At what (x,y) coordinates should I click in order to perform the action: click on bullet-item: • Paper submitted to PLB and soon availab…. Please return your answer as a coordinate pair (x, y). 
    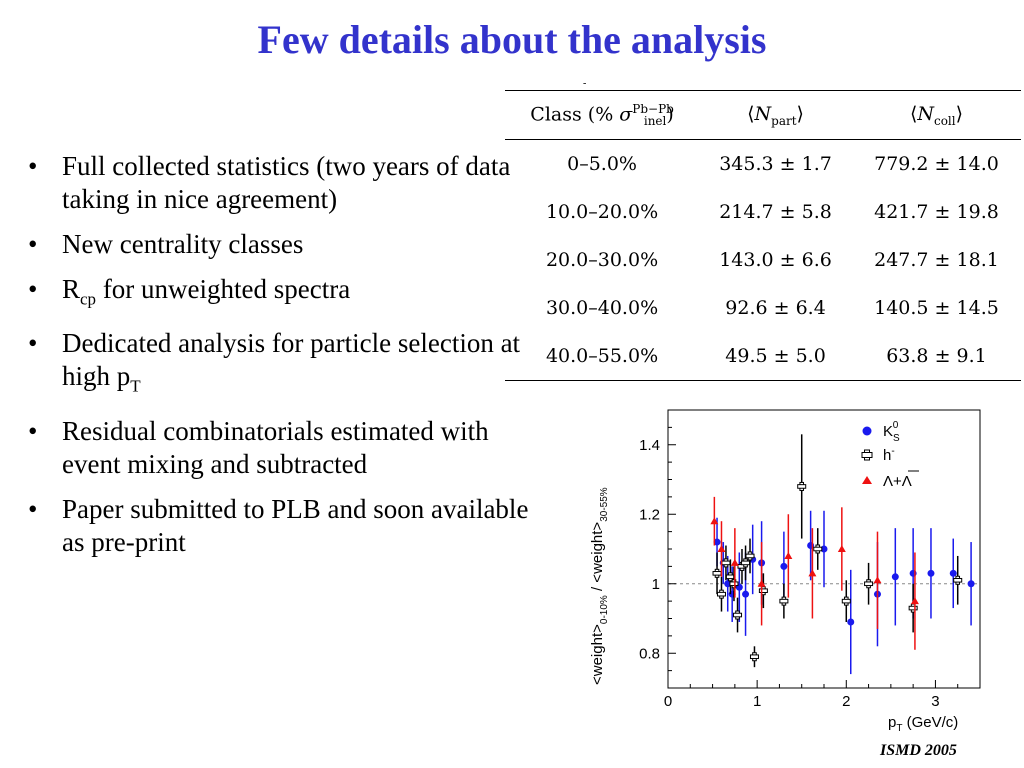
    Looking at the image, I should click on (278, 525).